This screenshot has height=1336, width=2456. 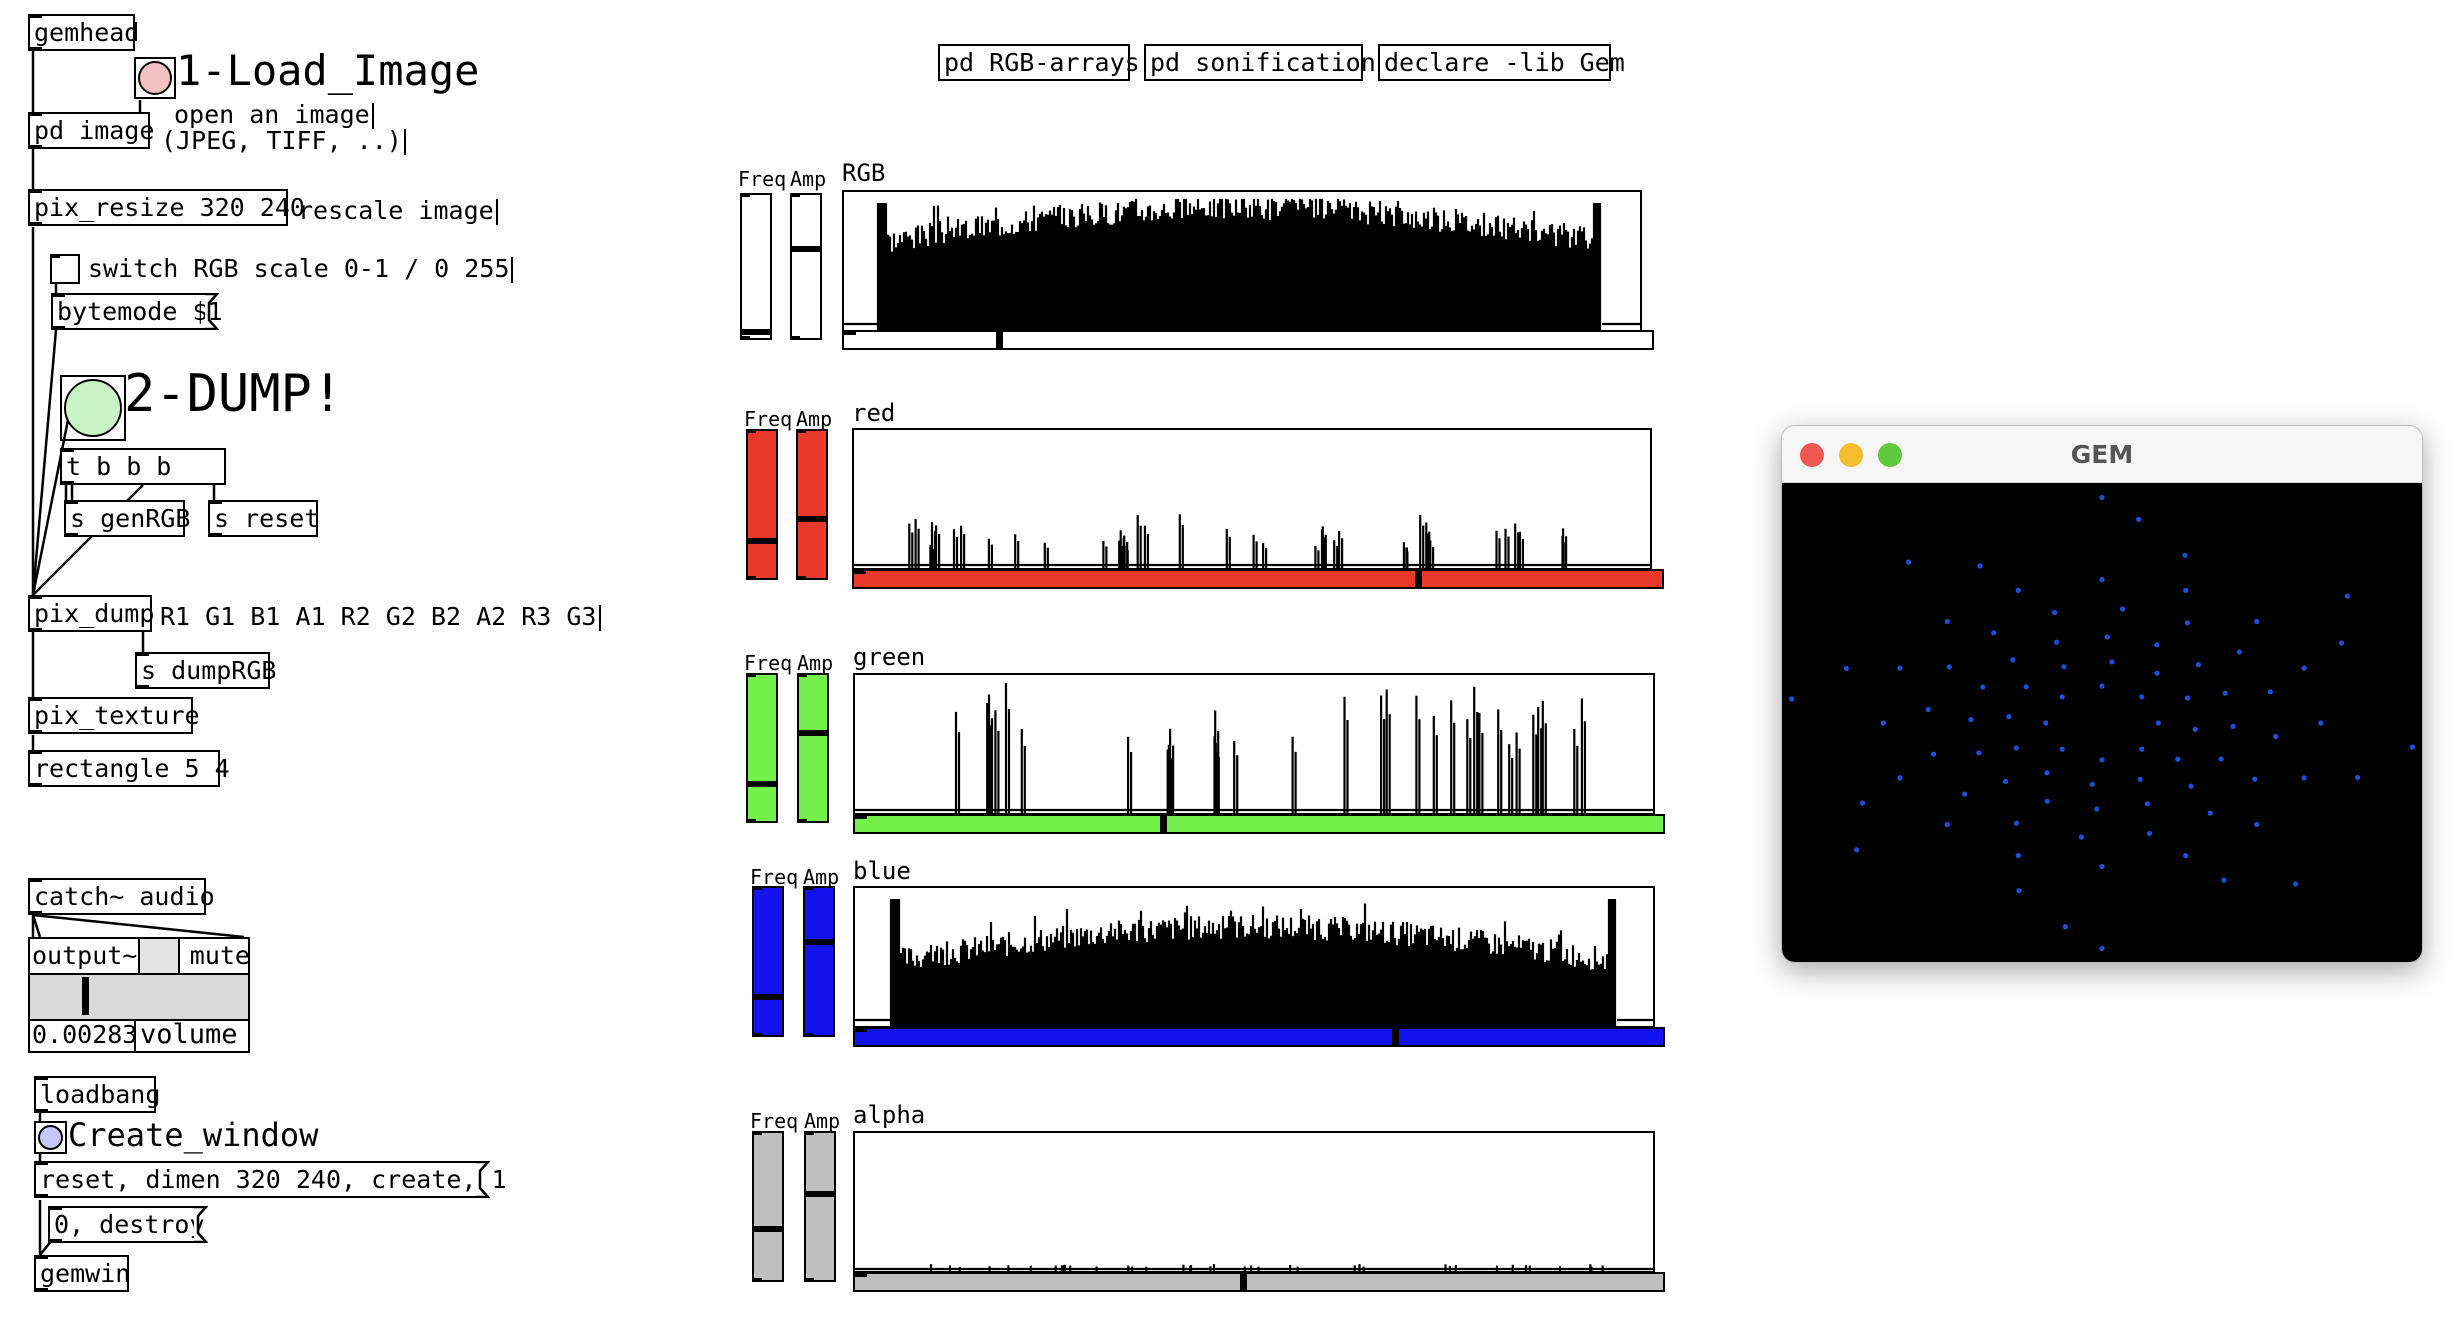 I want to click on create-window-comment: Create_window, so click(x=193, y=1135).